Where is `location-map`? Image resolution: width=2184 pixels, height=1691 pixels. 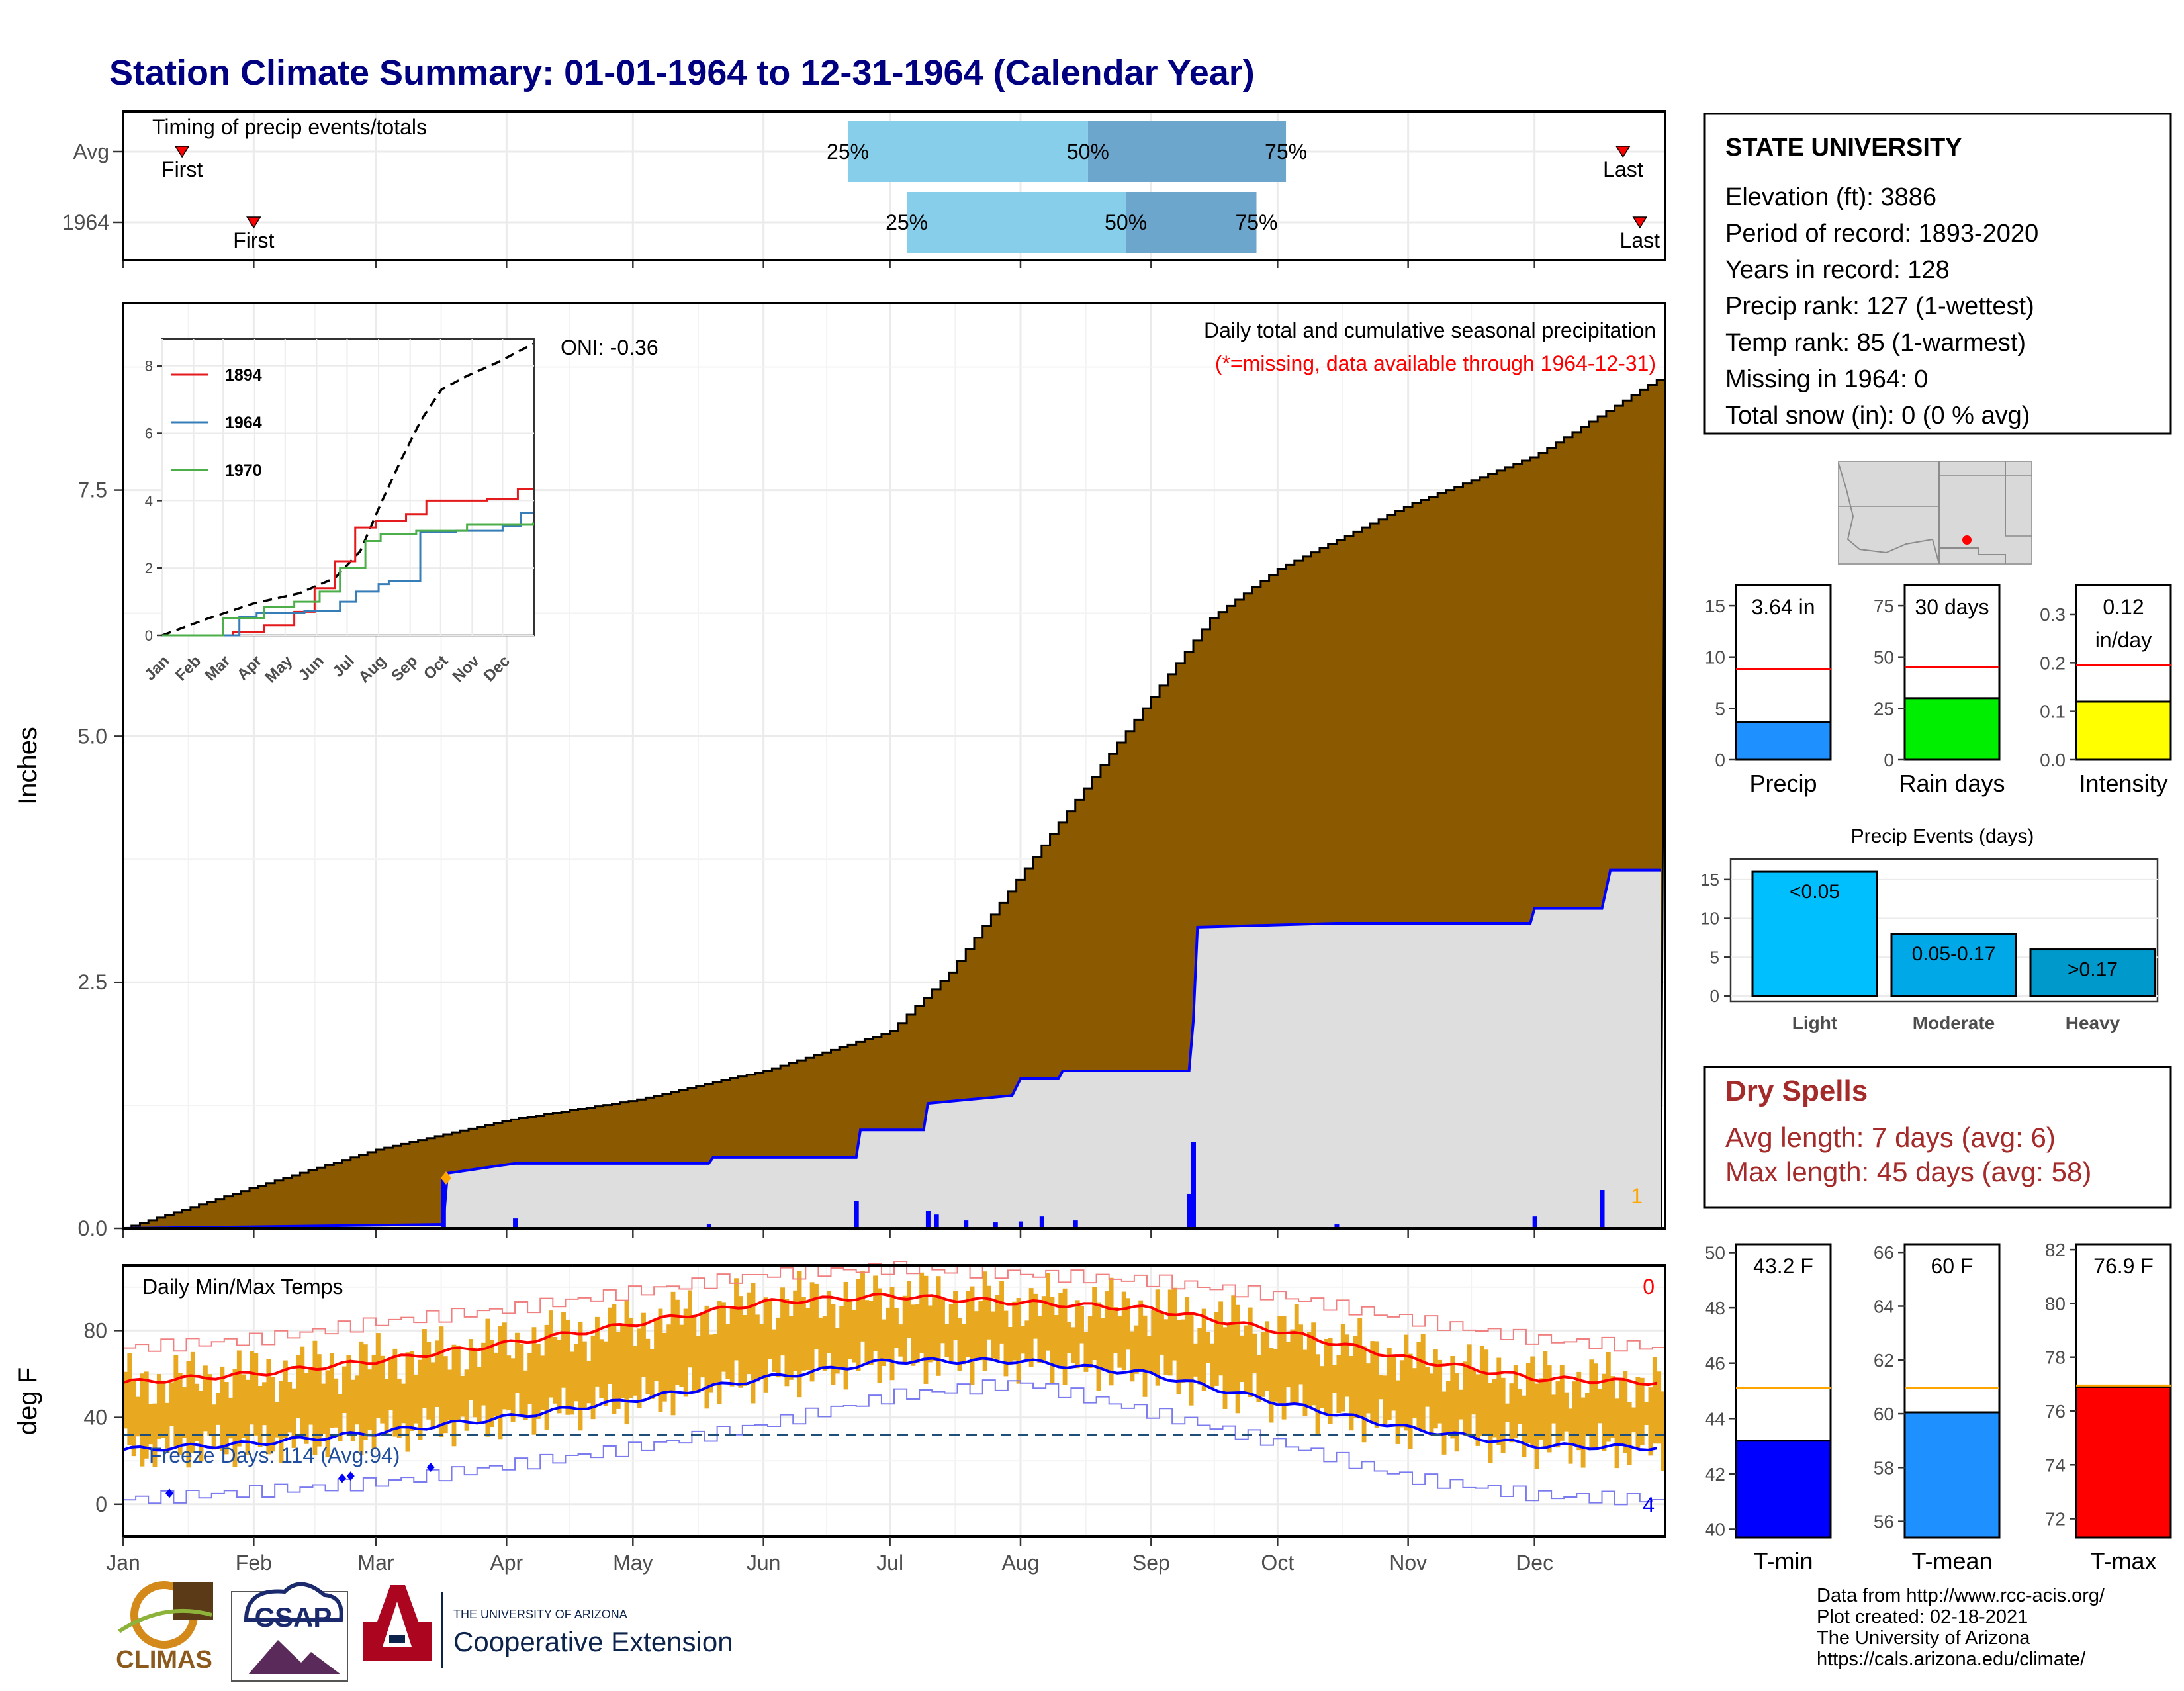
location-map is located at coordinates (1935, 513).